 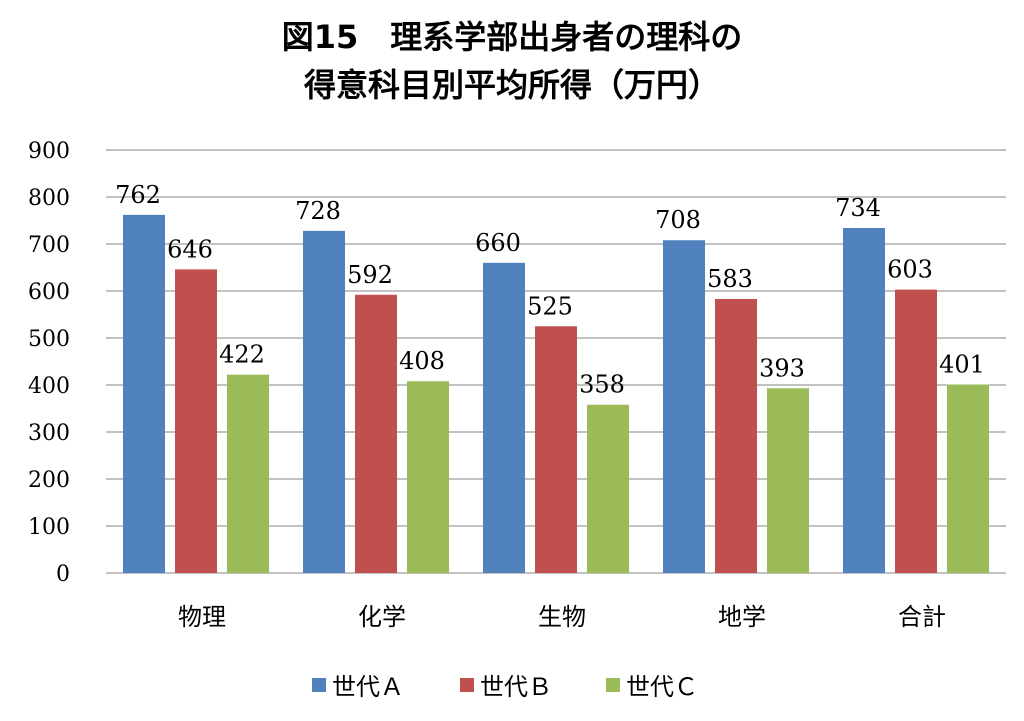 I want to click on y-tick-label: 400, so click(x=49, y=386).